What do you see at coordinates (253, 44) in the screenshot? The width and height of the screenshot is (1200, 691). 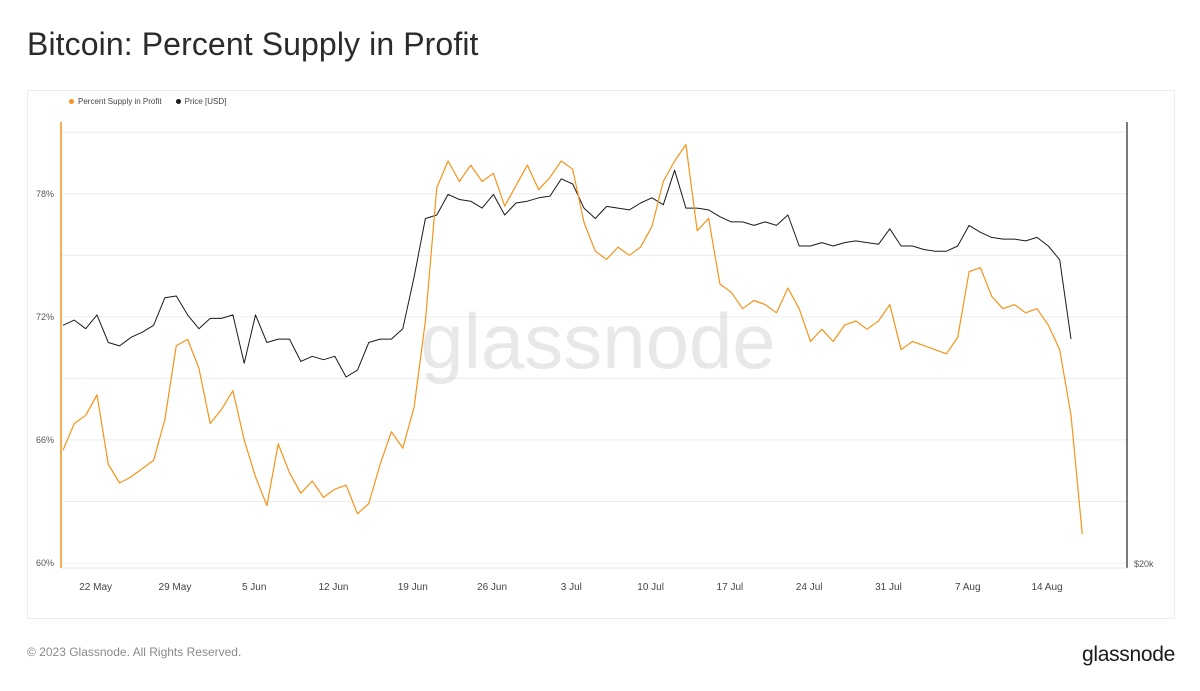 I see `page-title: Bitcoin: Percent Supply in Profit` at bounding box center [253, 44].